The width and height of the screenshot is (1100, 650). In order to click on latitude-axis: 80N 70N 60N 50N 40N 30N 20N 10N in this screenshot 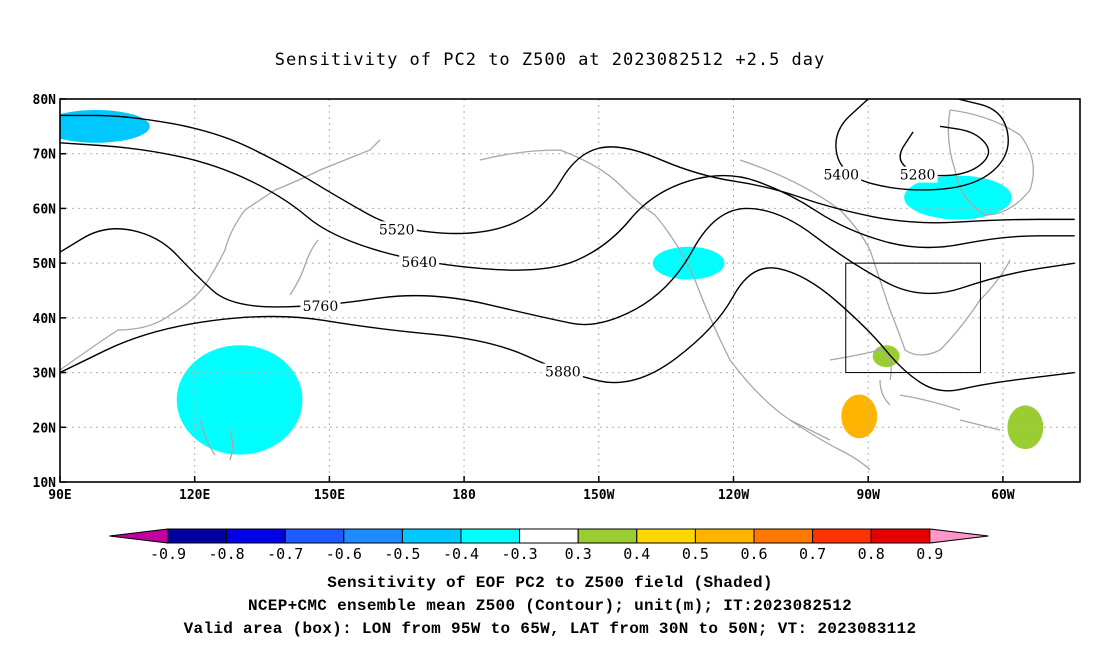, I will do `click(49, 292)`.